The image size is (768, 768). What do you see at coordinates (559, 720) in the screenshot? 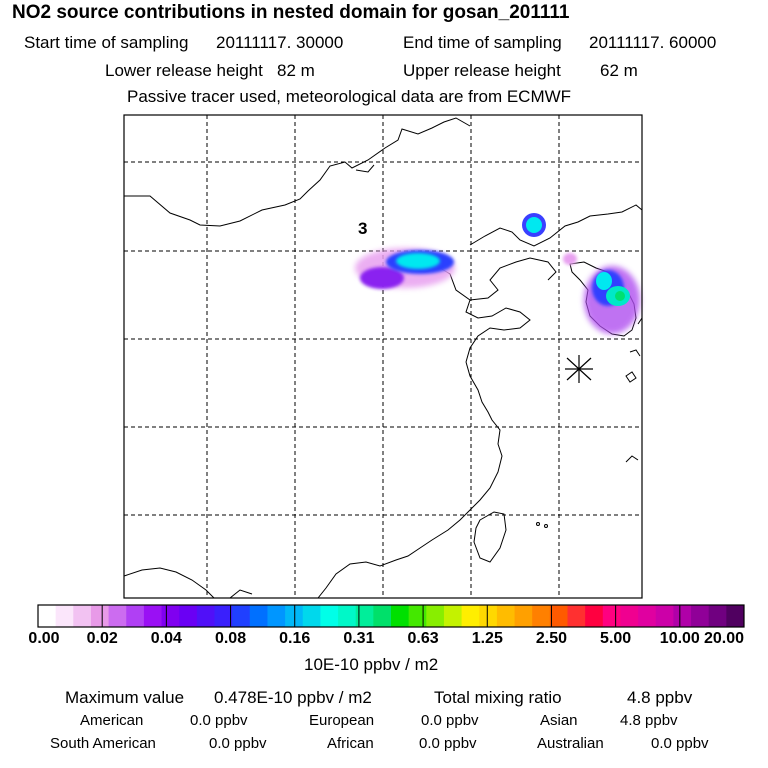
I see `source-name-asian: Asian` at bounding box center [559, 720].